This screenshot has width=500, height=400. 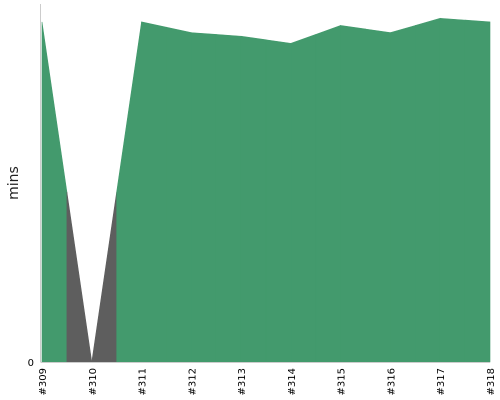 I want to click on y-axis-title: mins, so click(x=14, y=183).